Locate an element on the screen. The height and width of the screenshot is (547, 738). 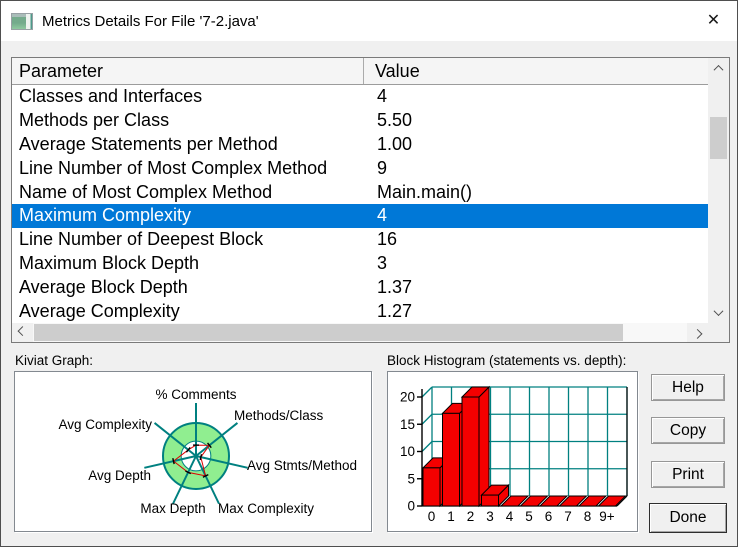
copy-button: Copy is located at coordinates (688, 430).